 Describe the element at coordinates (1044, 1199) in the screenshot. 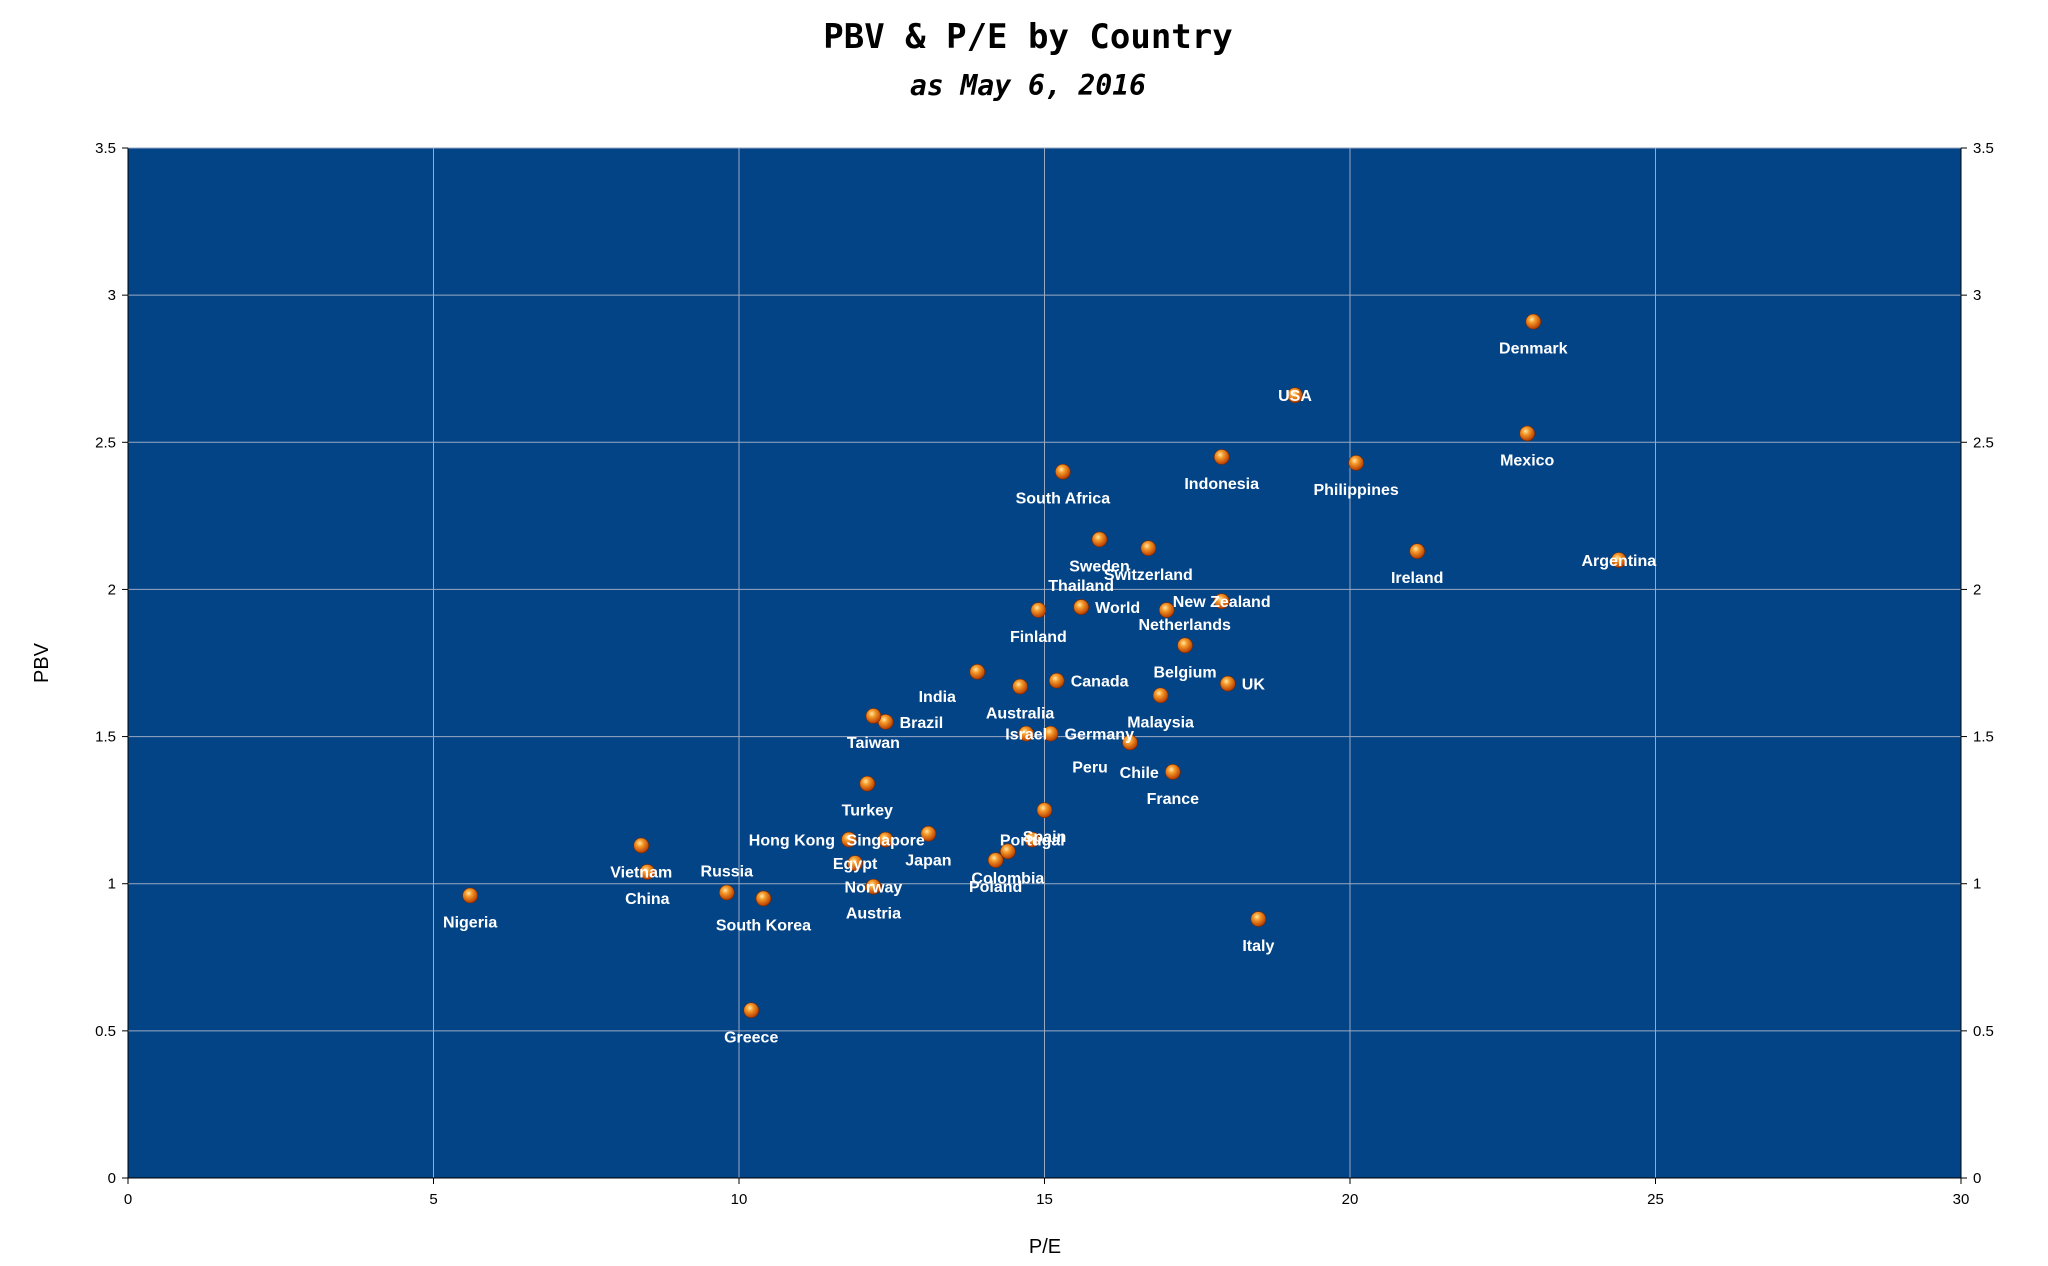

I see `x-tick-label: 15` at that location.